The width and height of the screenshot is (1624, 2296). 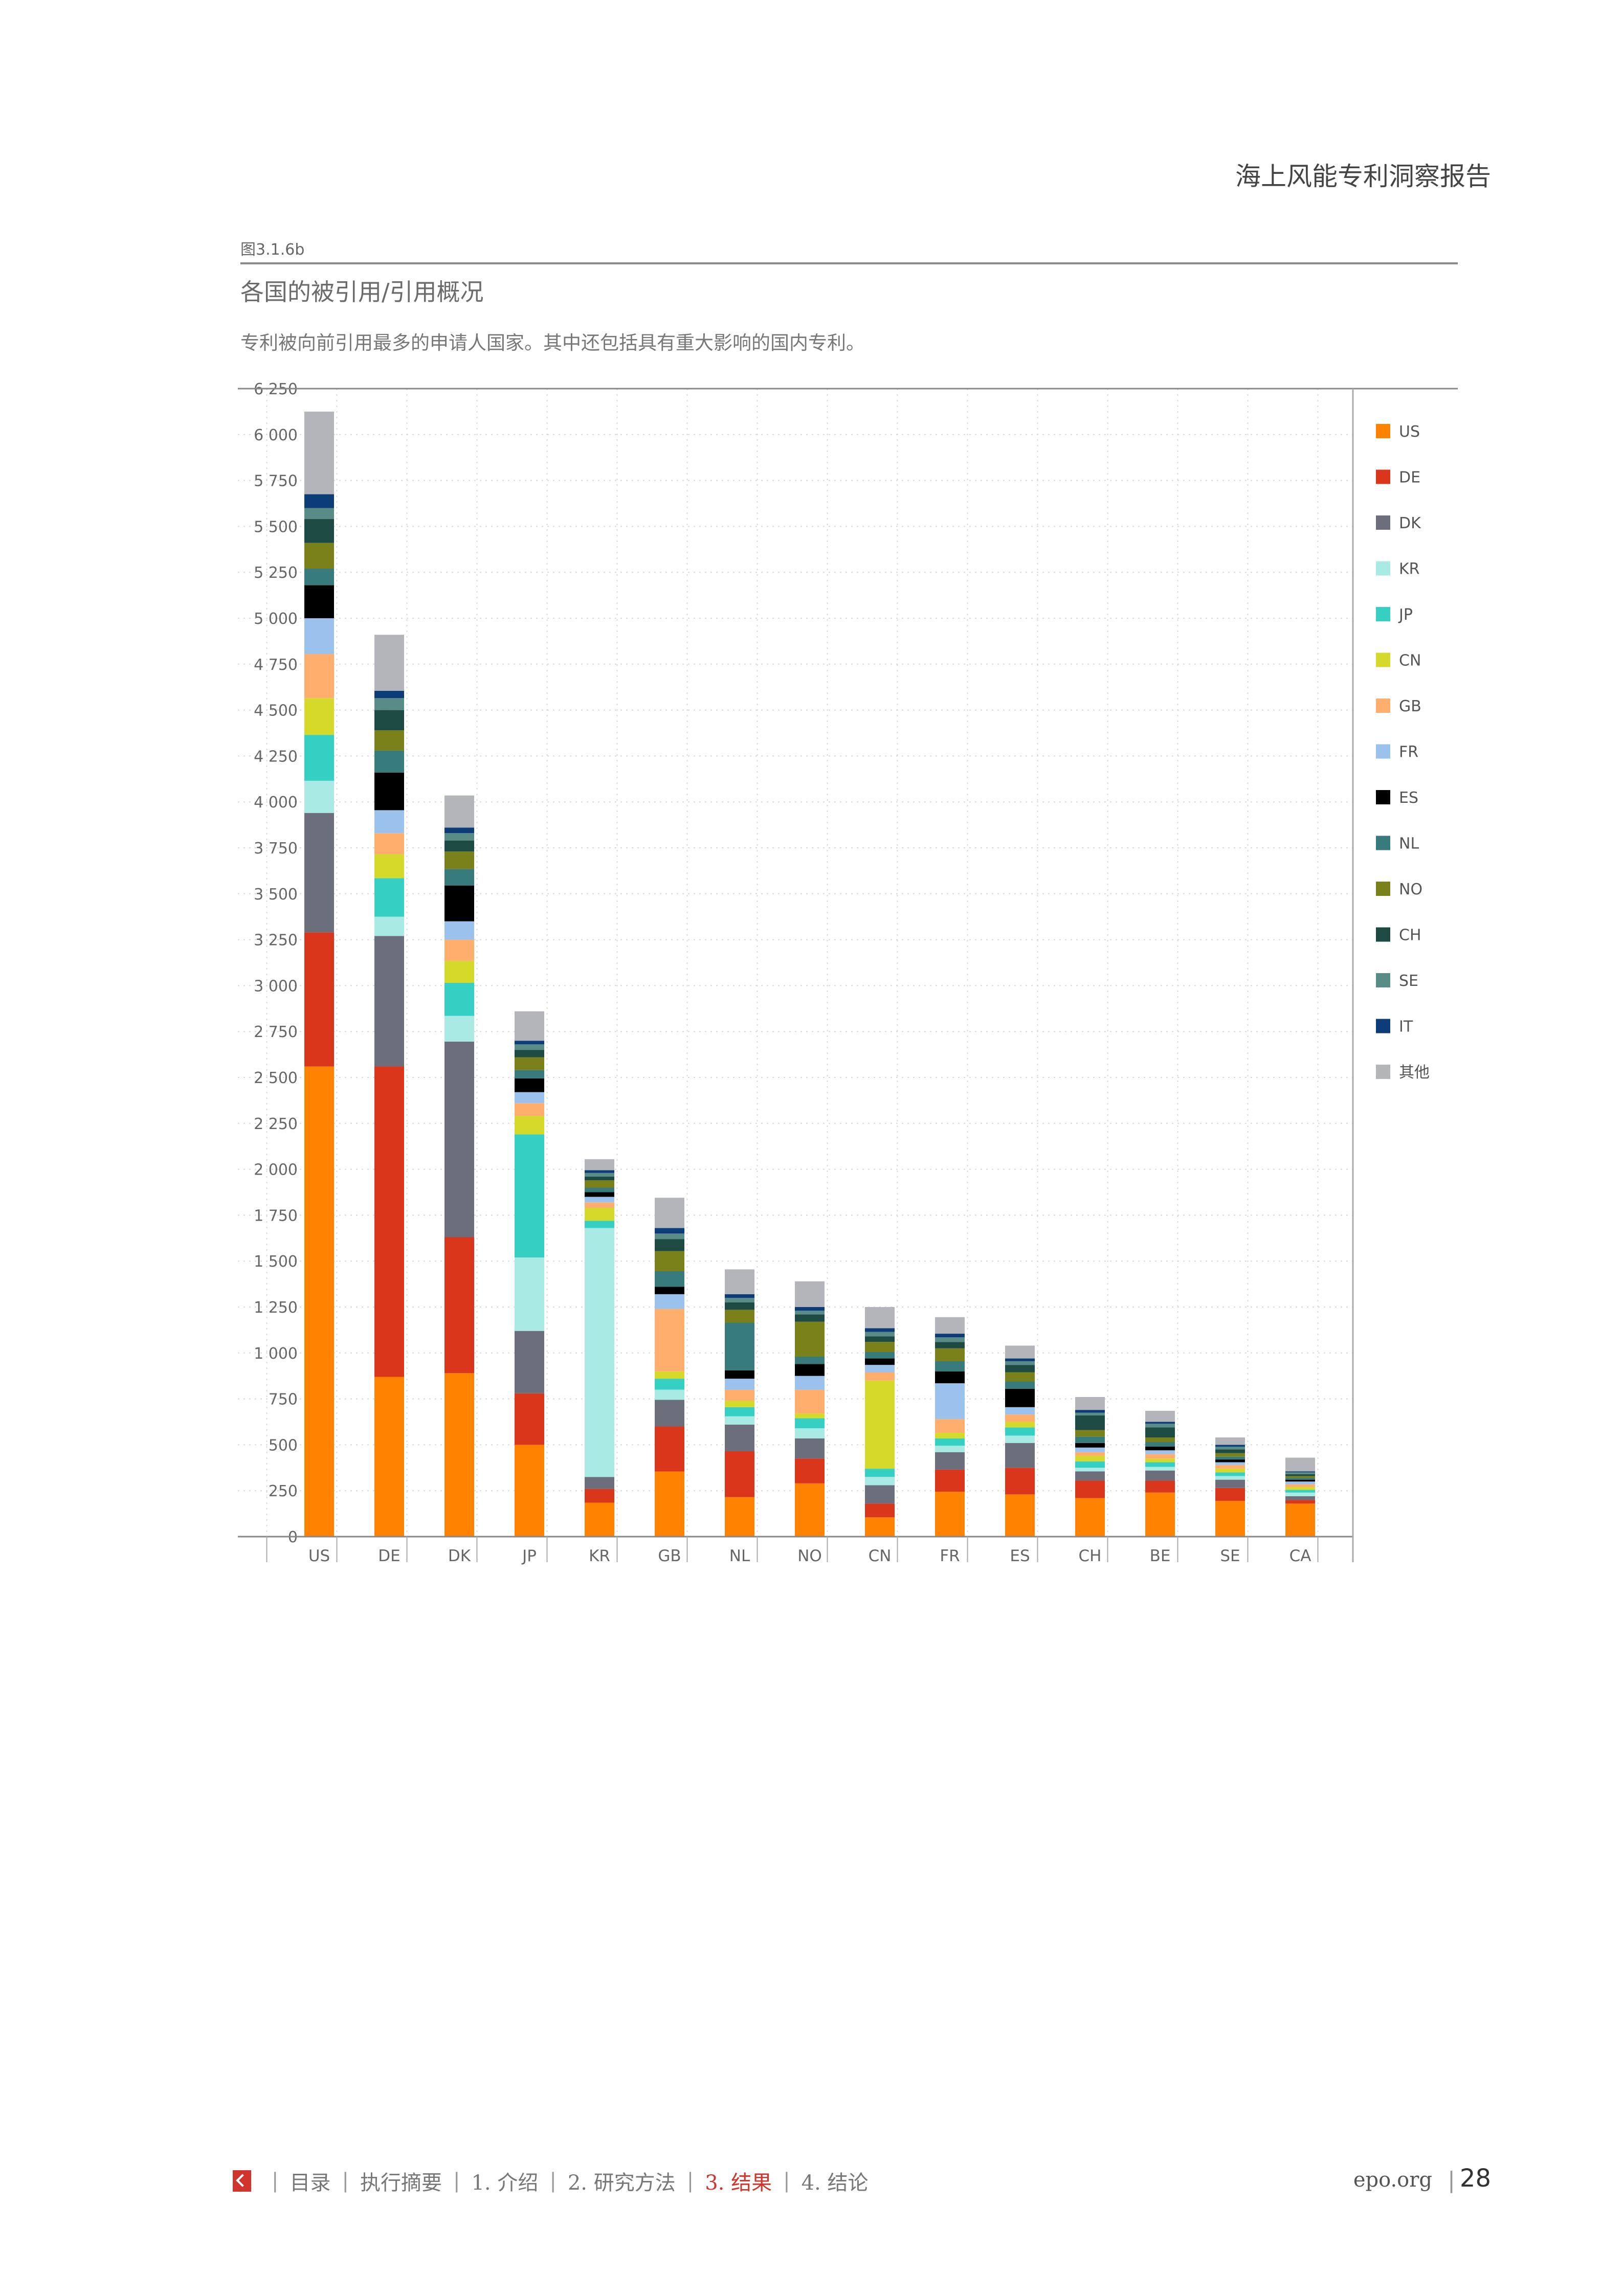 I want to click on x-tick-label: US, so click(x=319, y=1556).